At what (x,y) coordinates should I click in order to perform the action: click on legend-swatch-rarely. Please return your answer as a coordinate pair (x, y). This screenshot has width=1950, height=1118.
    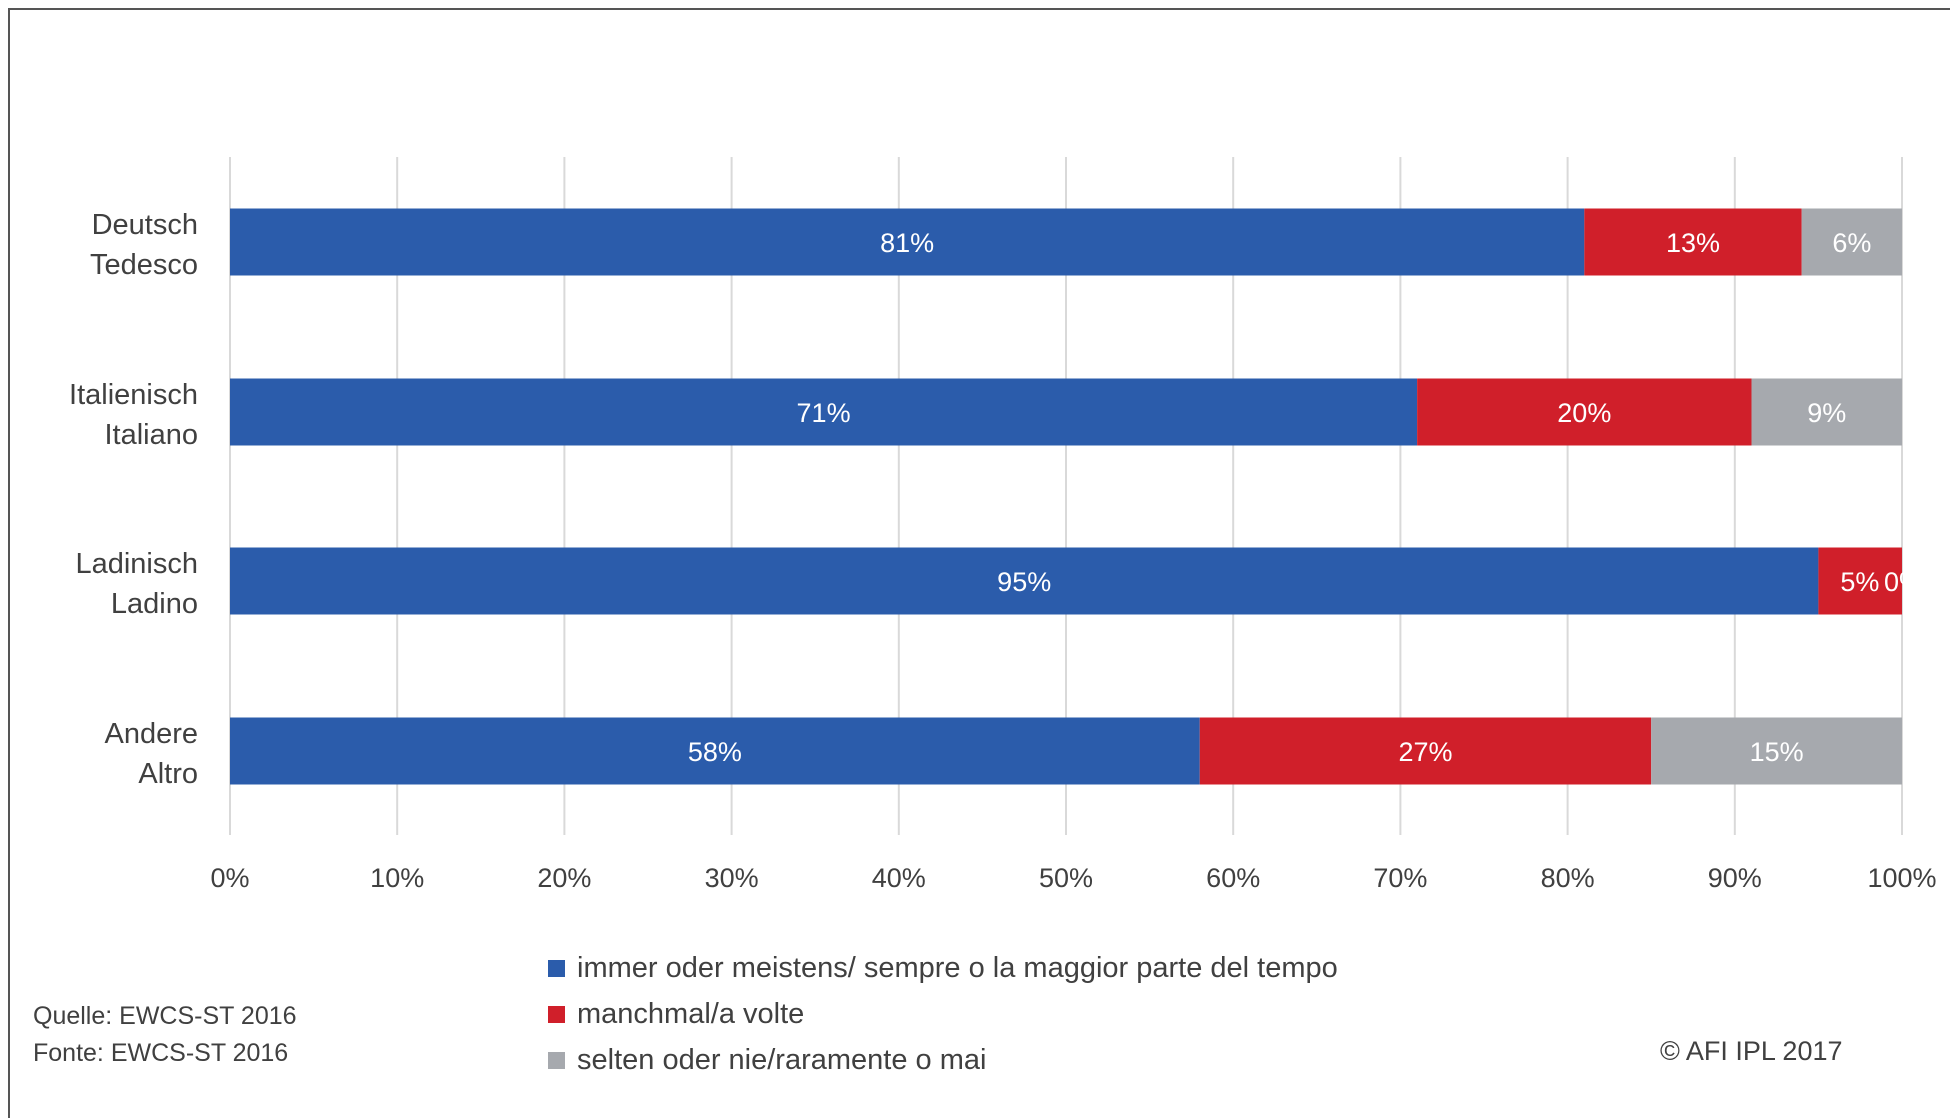
    Looking at the image, I should click on (556, 1060).